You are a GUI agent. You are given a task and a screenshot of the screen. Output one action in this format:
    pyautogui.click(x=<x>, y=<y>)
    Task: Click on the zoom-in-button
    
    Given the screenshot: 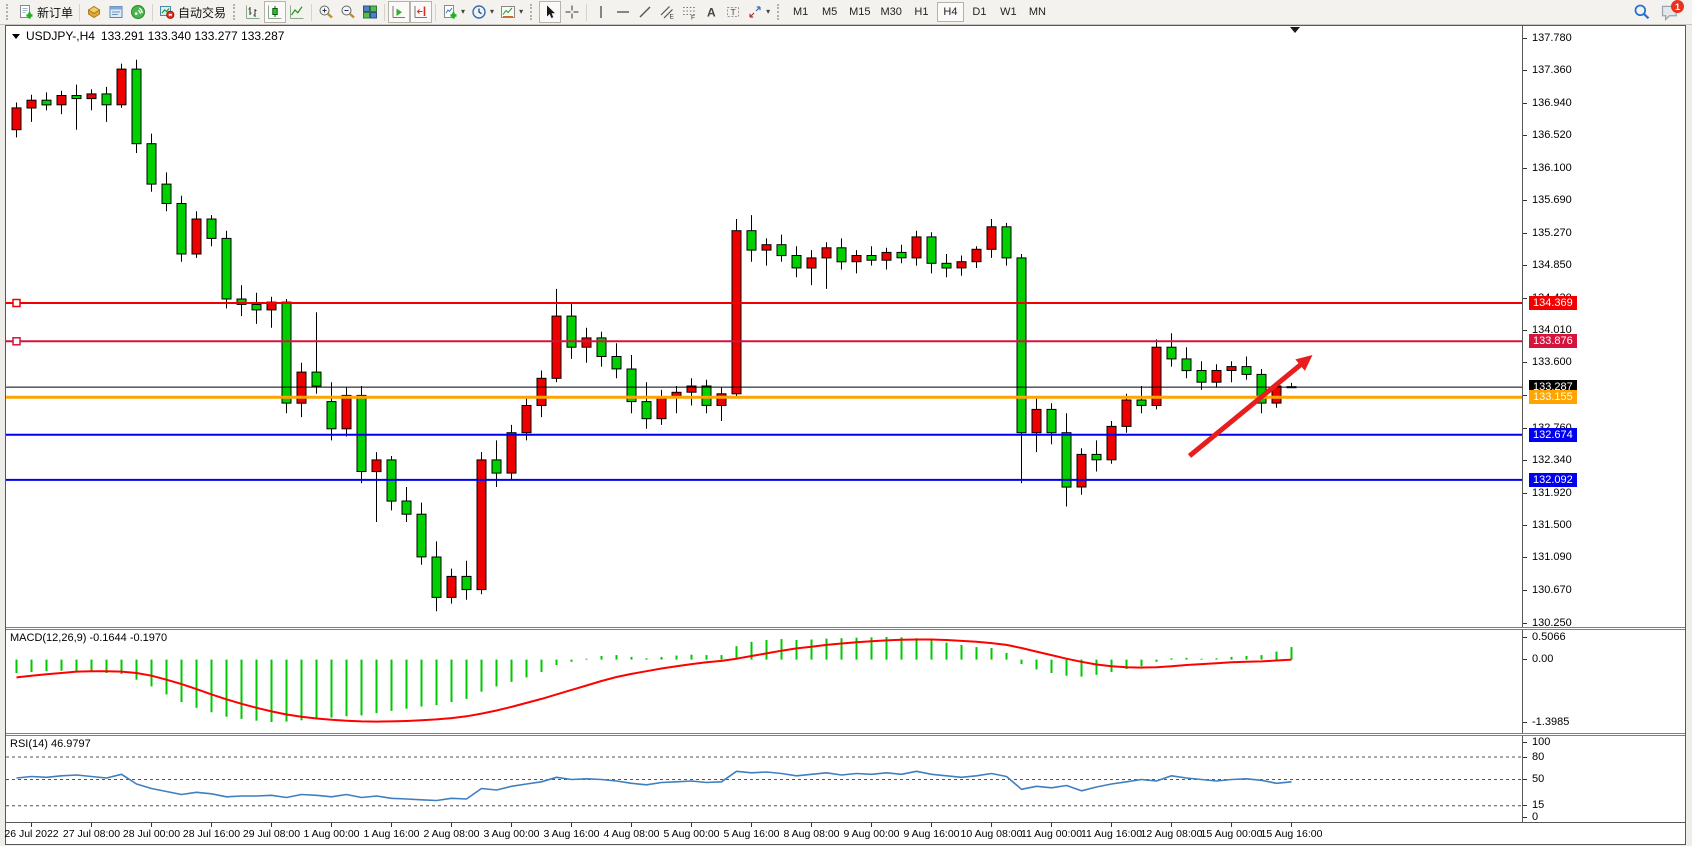 What is the action you would take?
    pyautogui.click(x=326, y=12)
    